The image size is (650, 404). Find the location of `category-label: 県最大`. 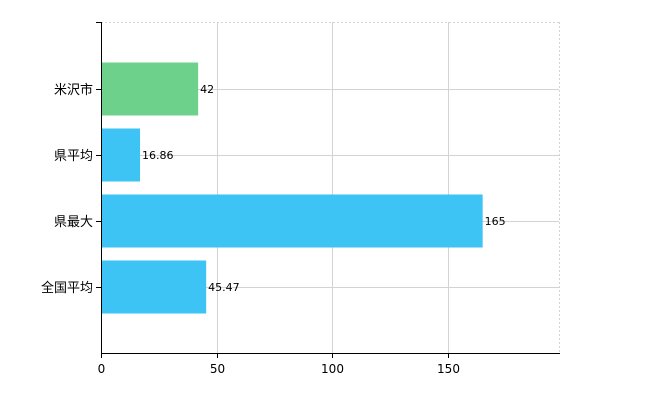

category-label: 県最大 is located at coordinates (73, 222).